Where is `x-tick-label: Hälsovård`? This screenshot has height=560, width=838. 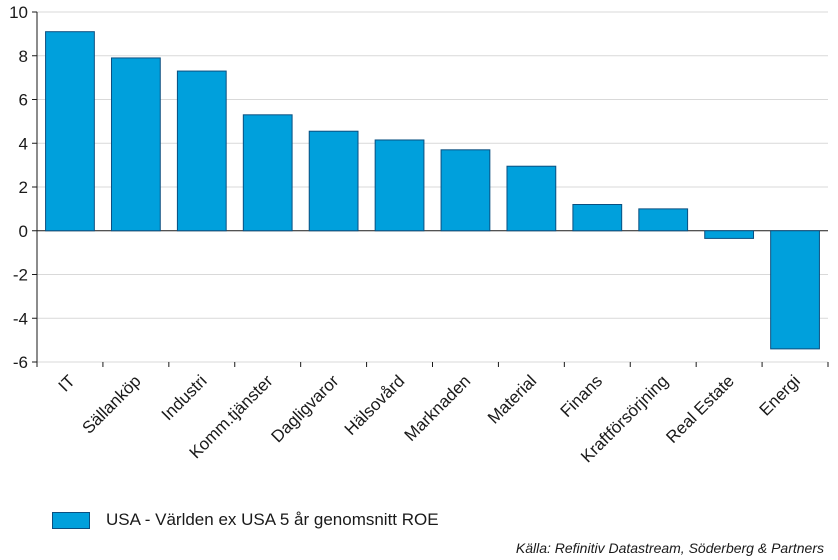 x-tick-label: Hälsovård is located at coordinates (375, 405).